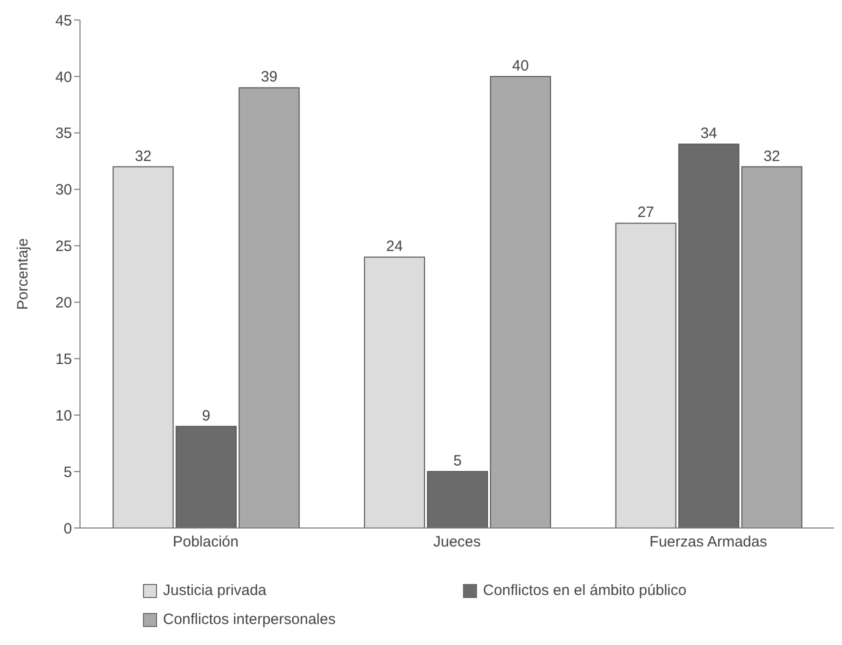  I want to click on x-tick-label: Población, so click(205, 542).